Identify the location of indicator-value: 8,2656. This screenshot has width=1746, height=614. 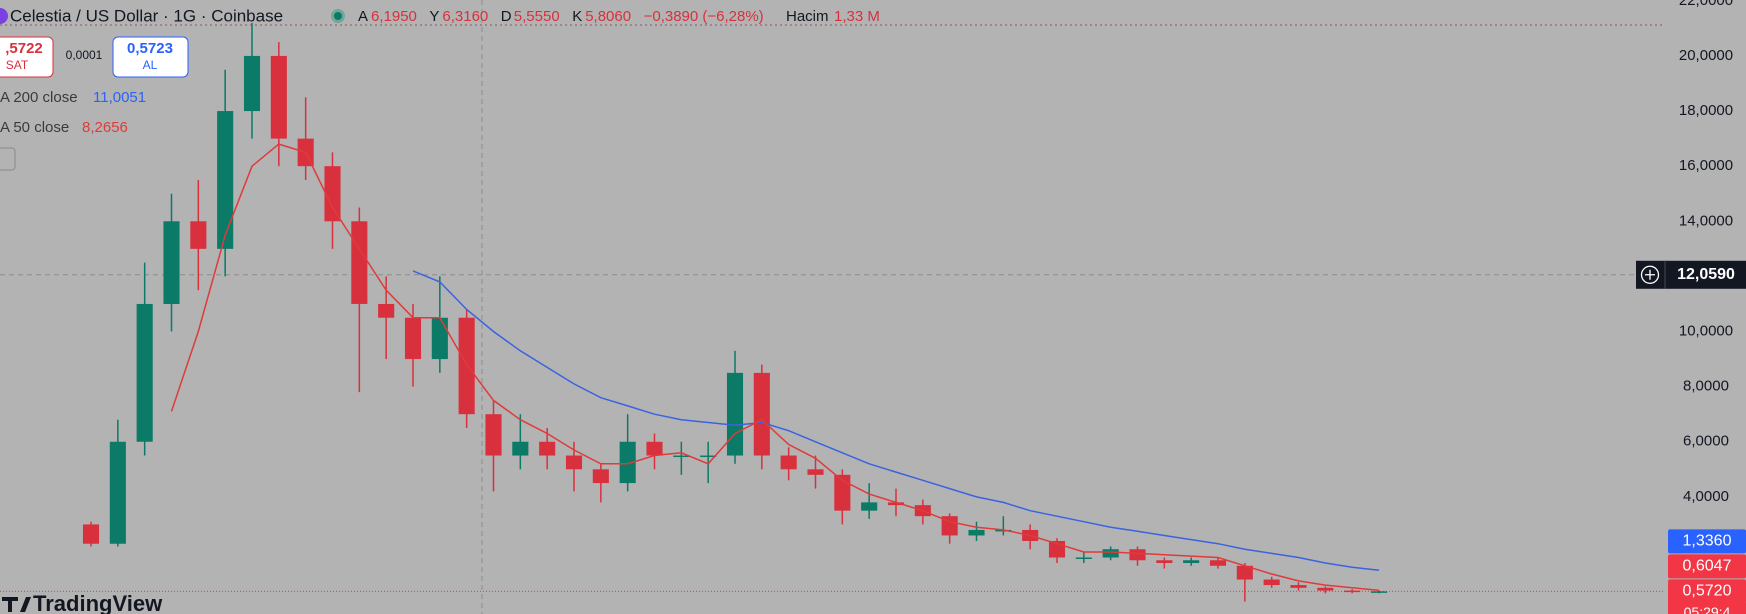
(105, 127).